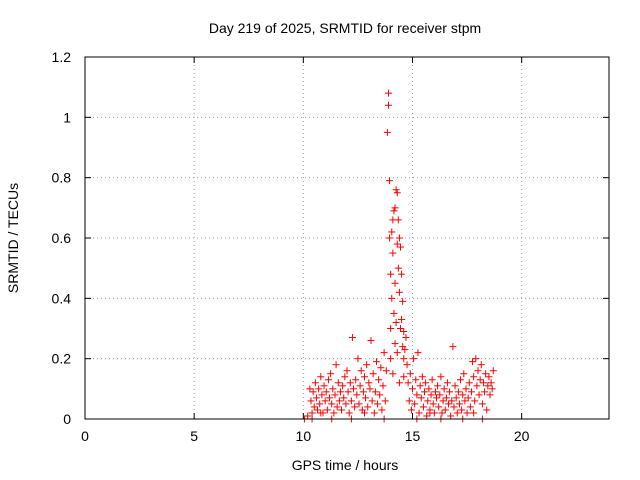 The image size is (640, 480). Describe the element at coordinates (304, 436) in the screenshot. I see `x-tick-label: 10` at that location.